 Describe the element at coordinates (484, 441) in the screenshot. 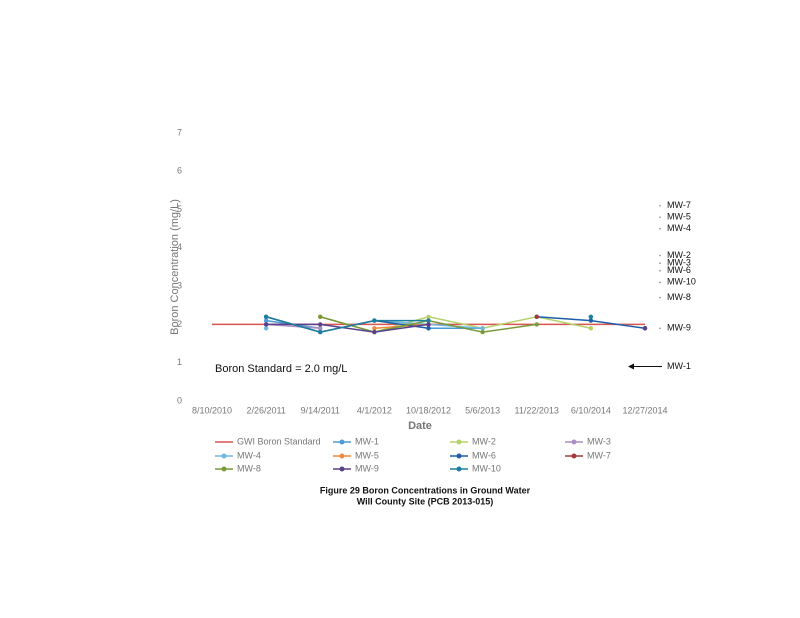

I see `legend-label: MW-2` at that location.